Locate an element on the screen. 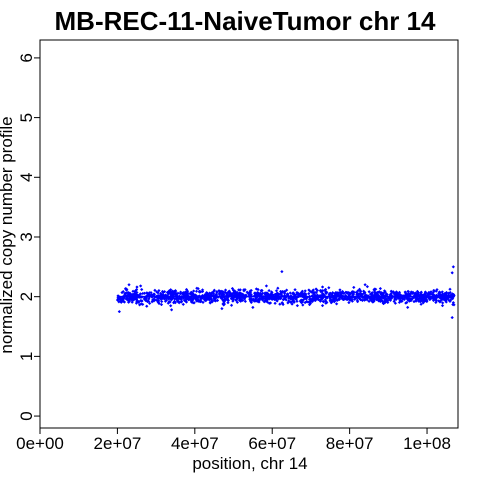  x-tick-label: 4e+07 is located at coordinates (195, 443).